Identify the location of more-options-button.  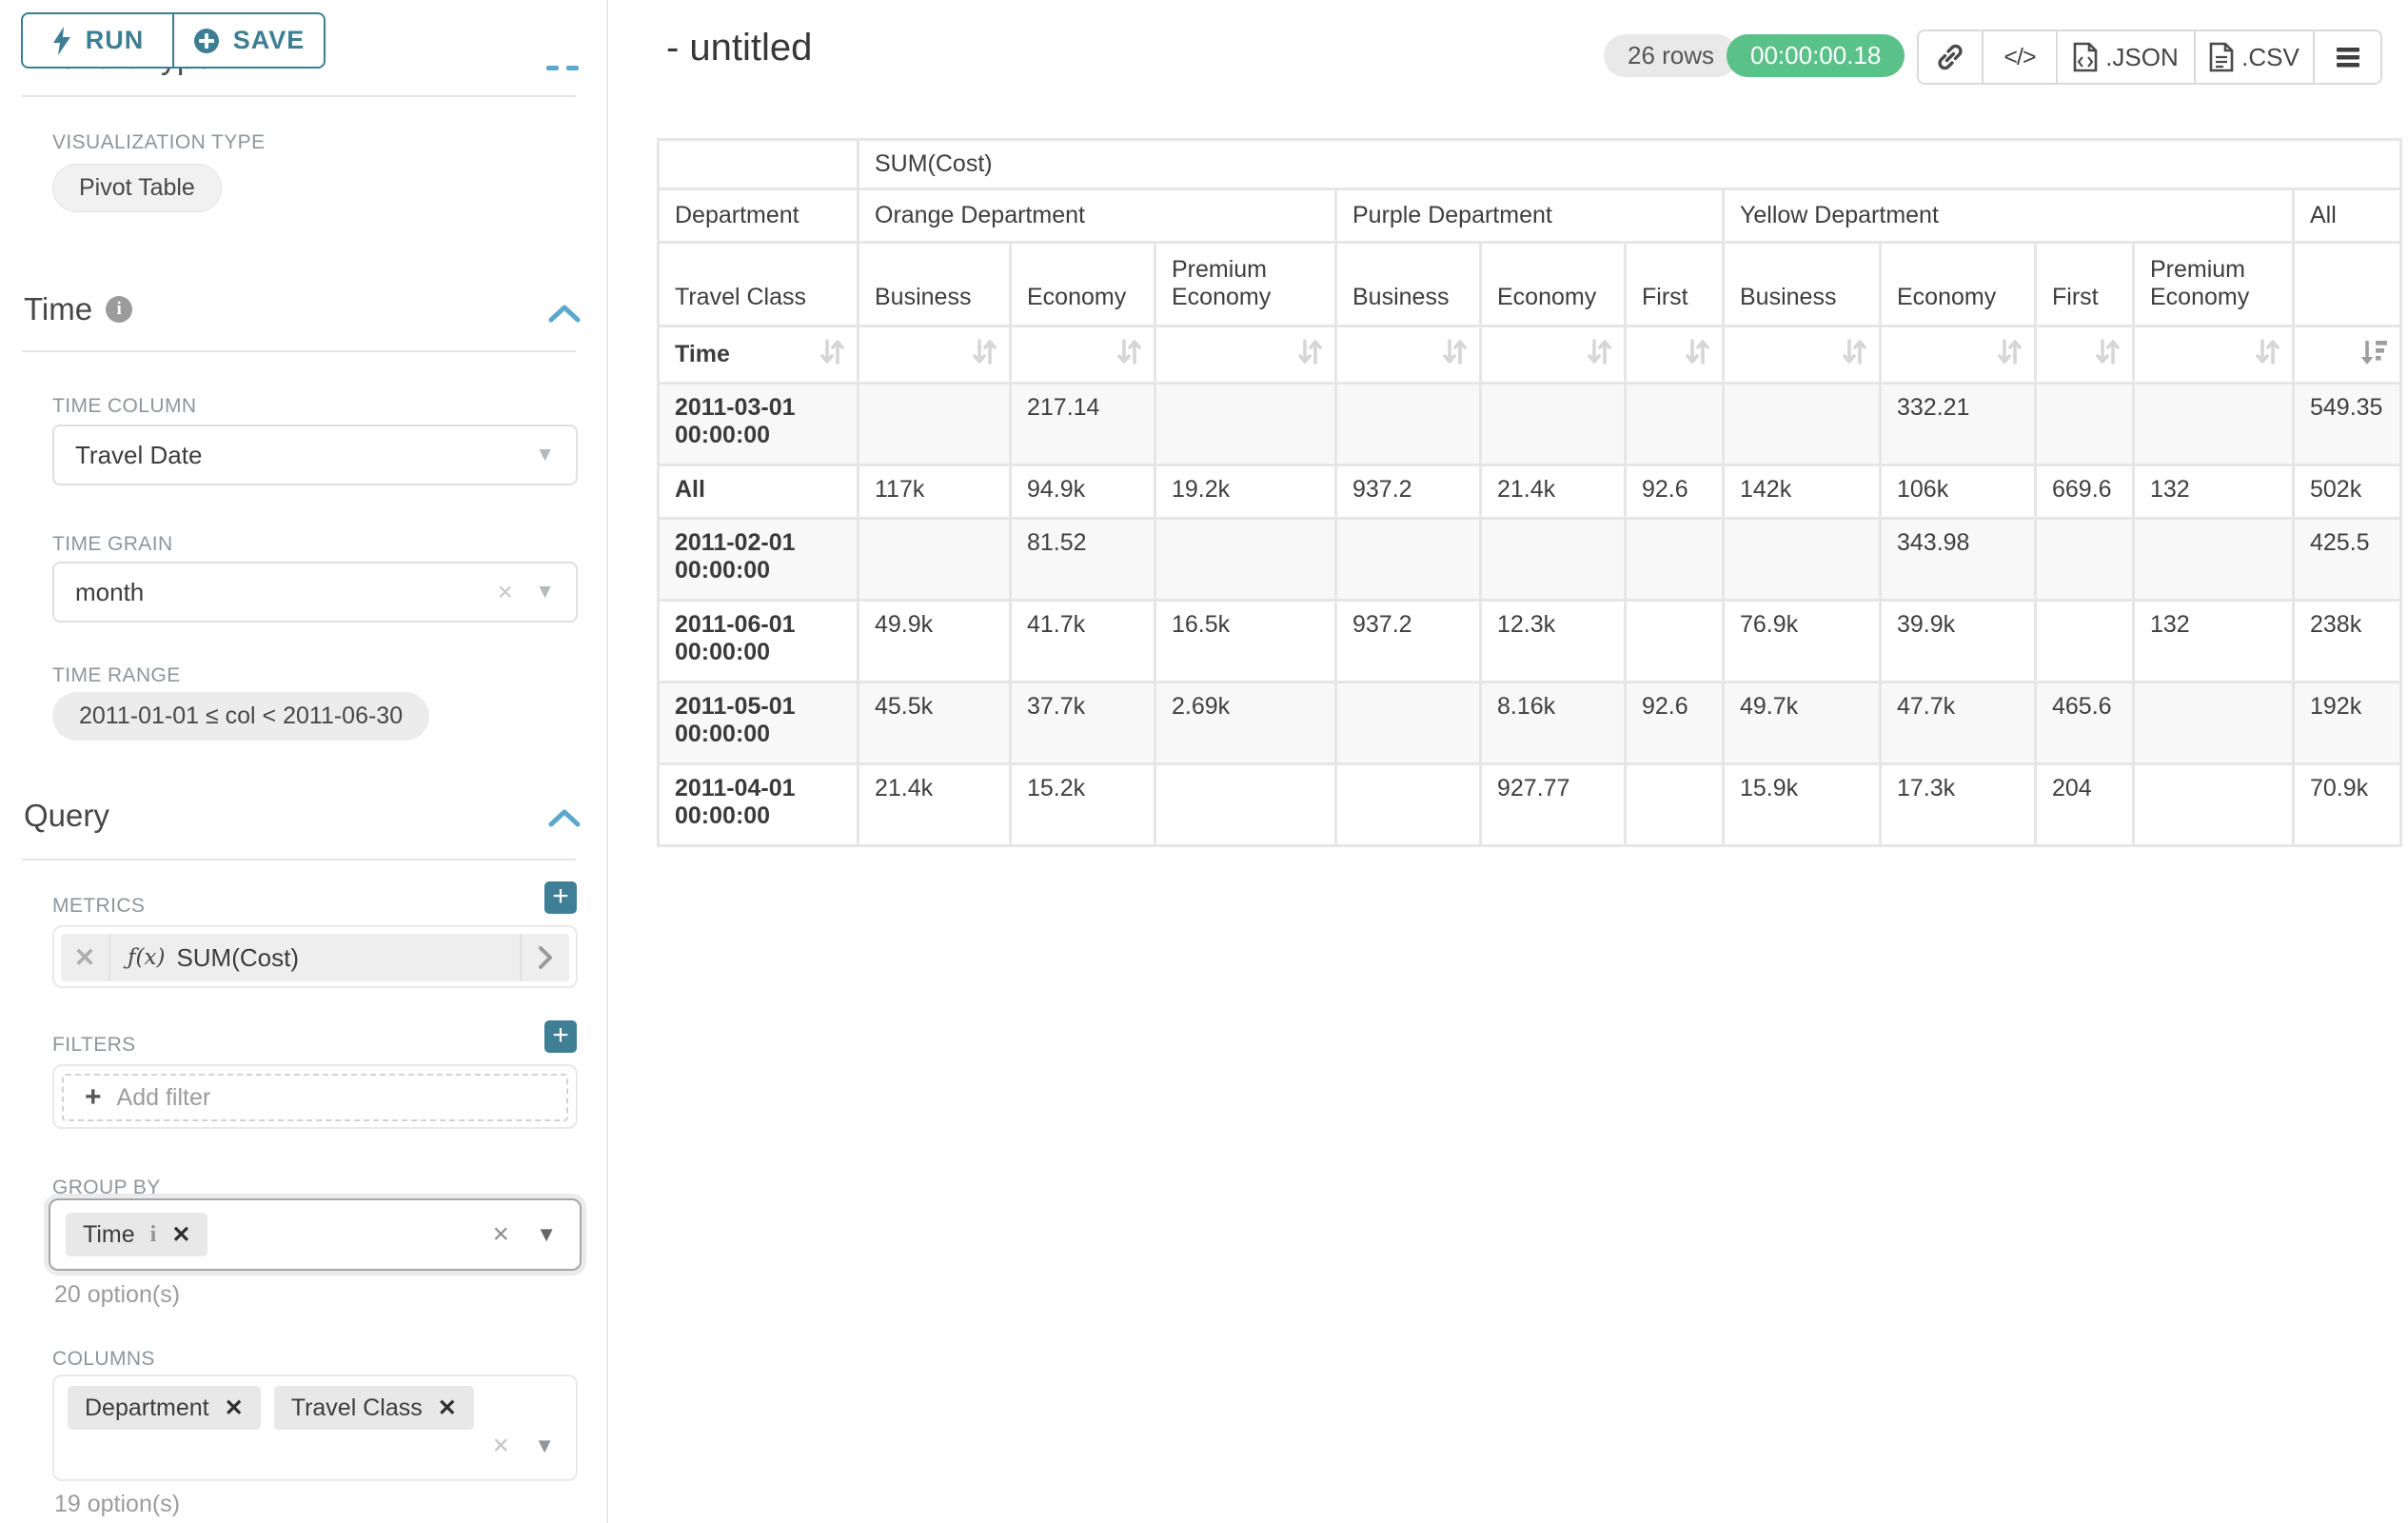
(2346, 57).